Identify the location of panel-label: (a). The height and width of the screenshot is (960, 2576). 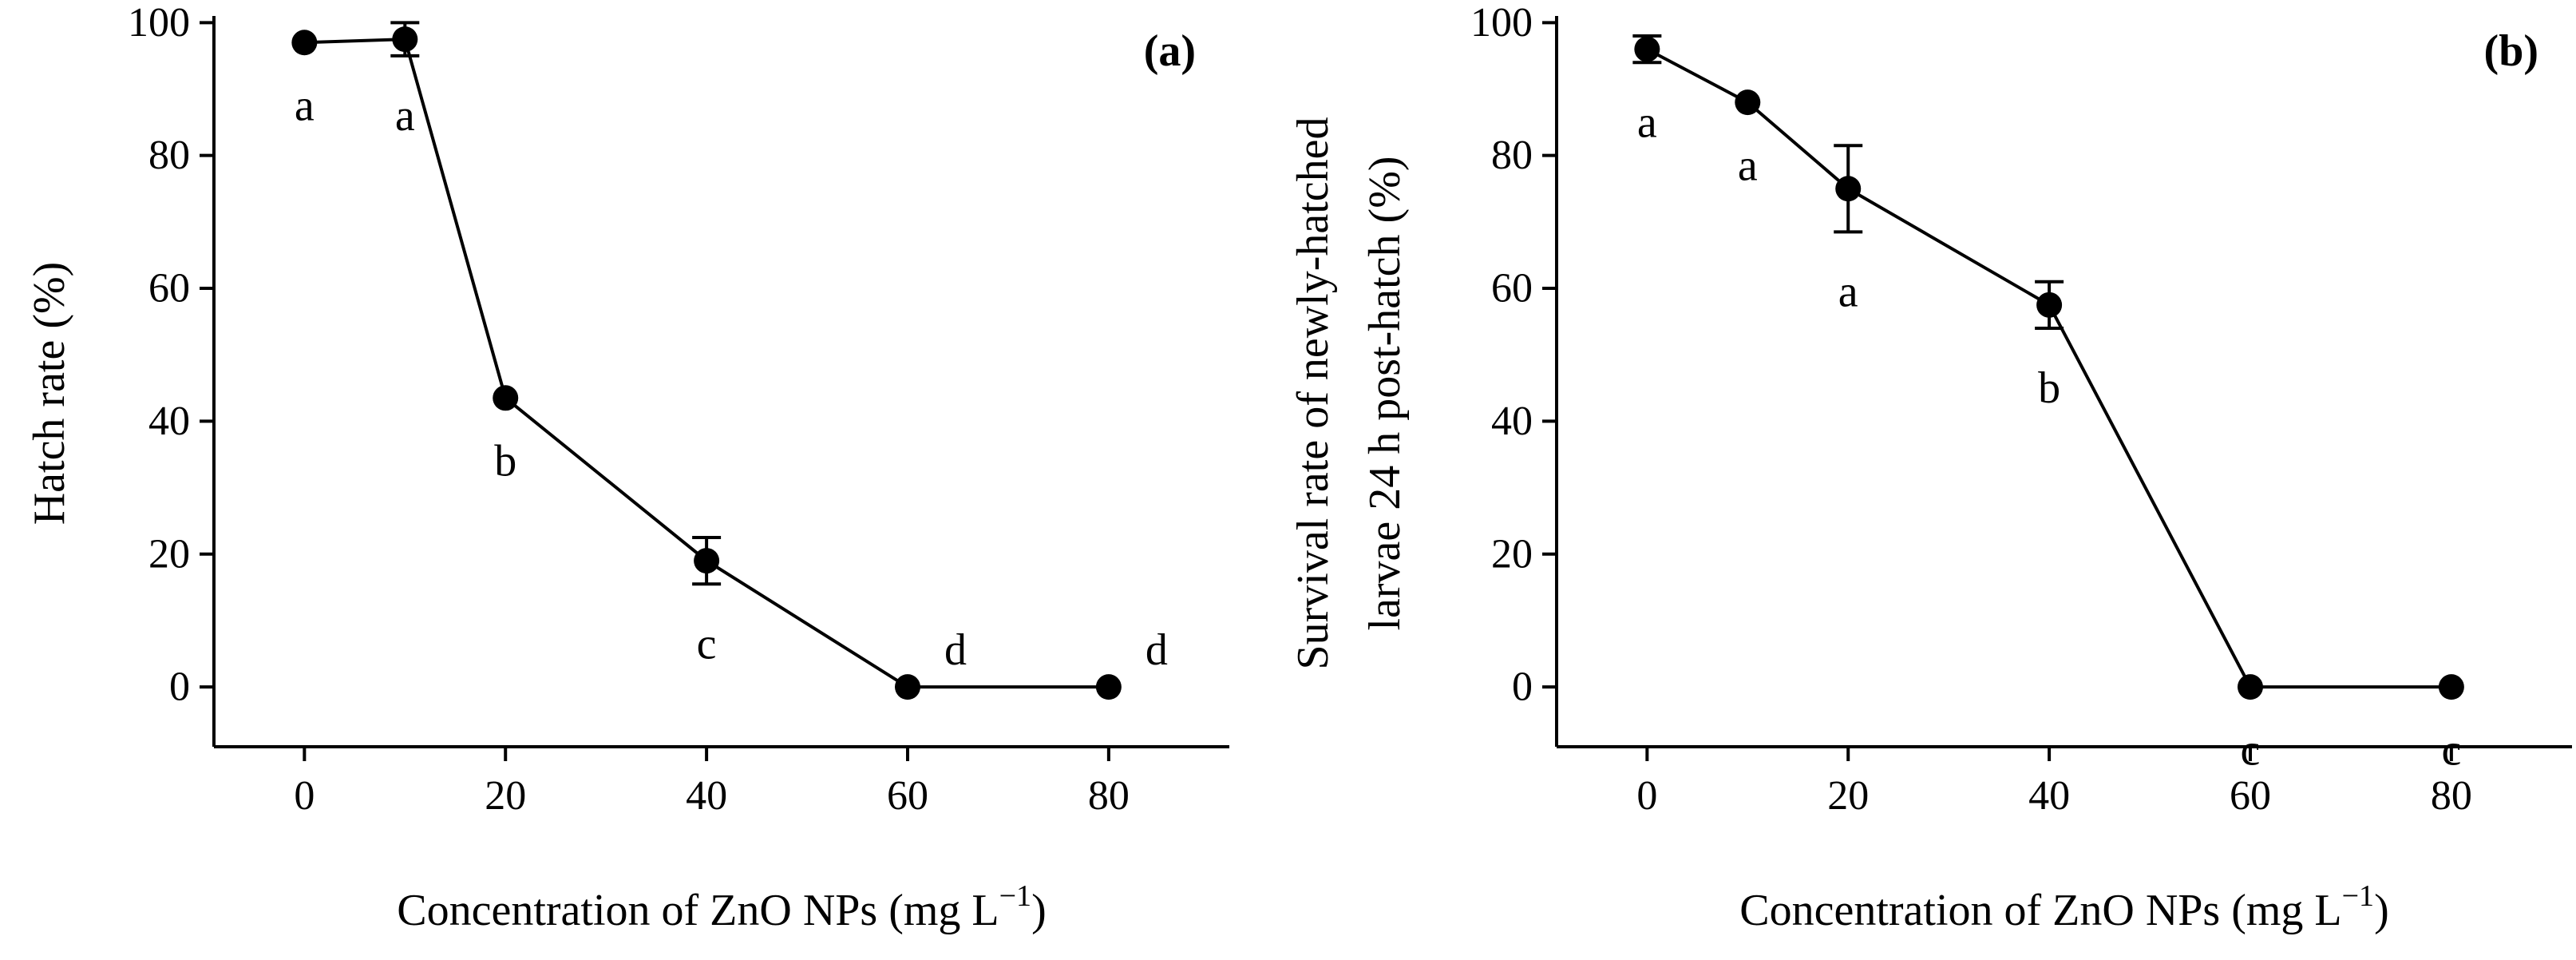
(1170, 51).